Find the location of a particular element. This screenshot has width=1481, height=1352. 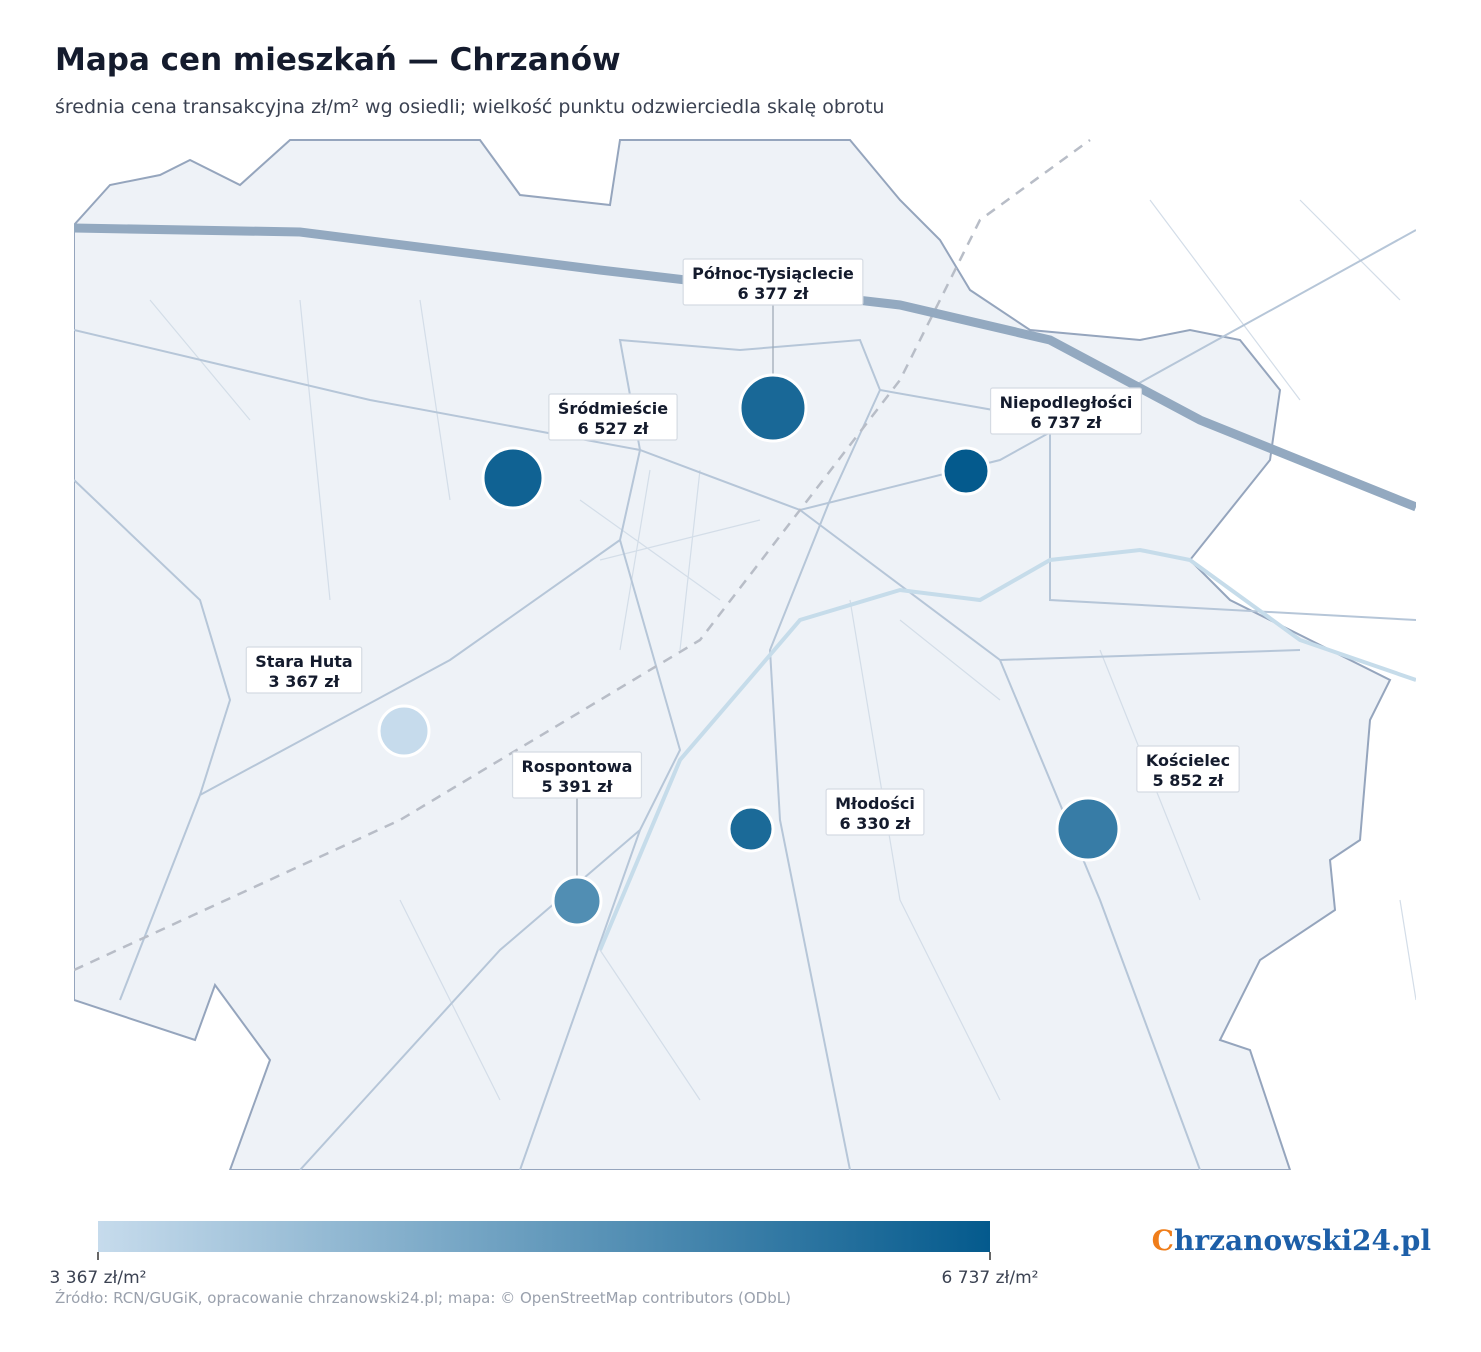

district-name: Śródmieście is located at coordinates (613, 408).